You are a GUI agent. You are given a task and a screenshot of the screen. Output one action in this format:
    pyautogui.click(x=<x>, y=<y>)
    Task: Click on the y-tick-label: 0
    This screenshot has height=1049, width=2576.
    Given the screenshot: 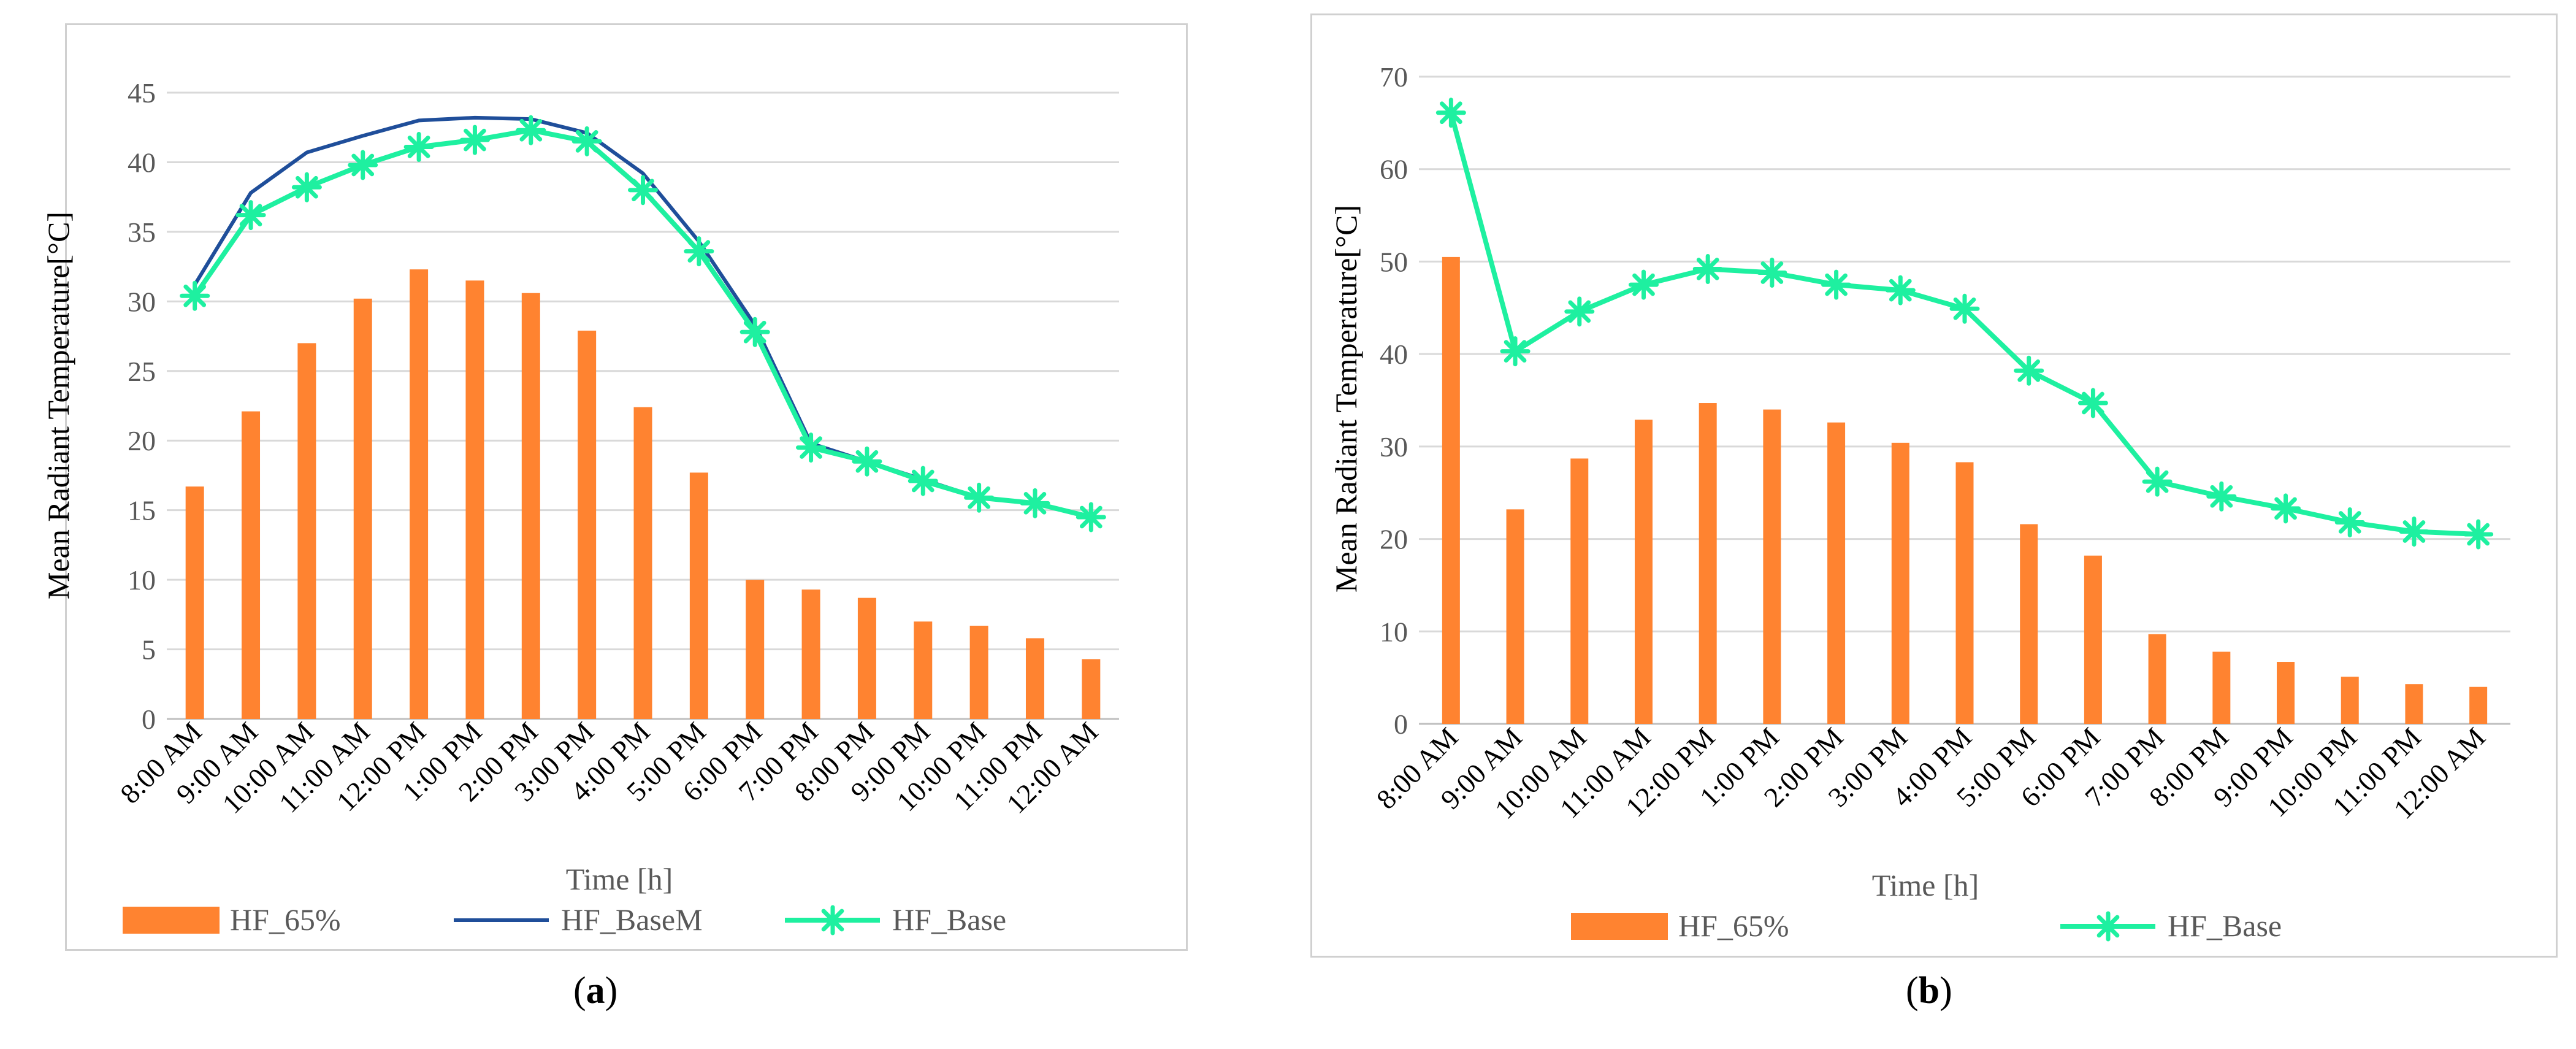 What is the action you would take?
    pyautogui.click(x=1401, y=724)
    